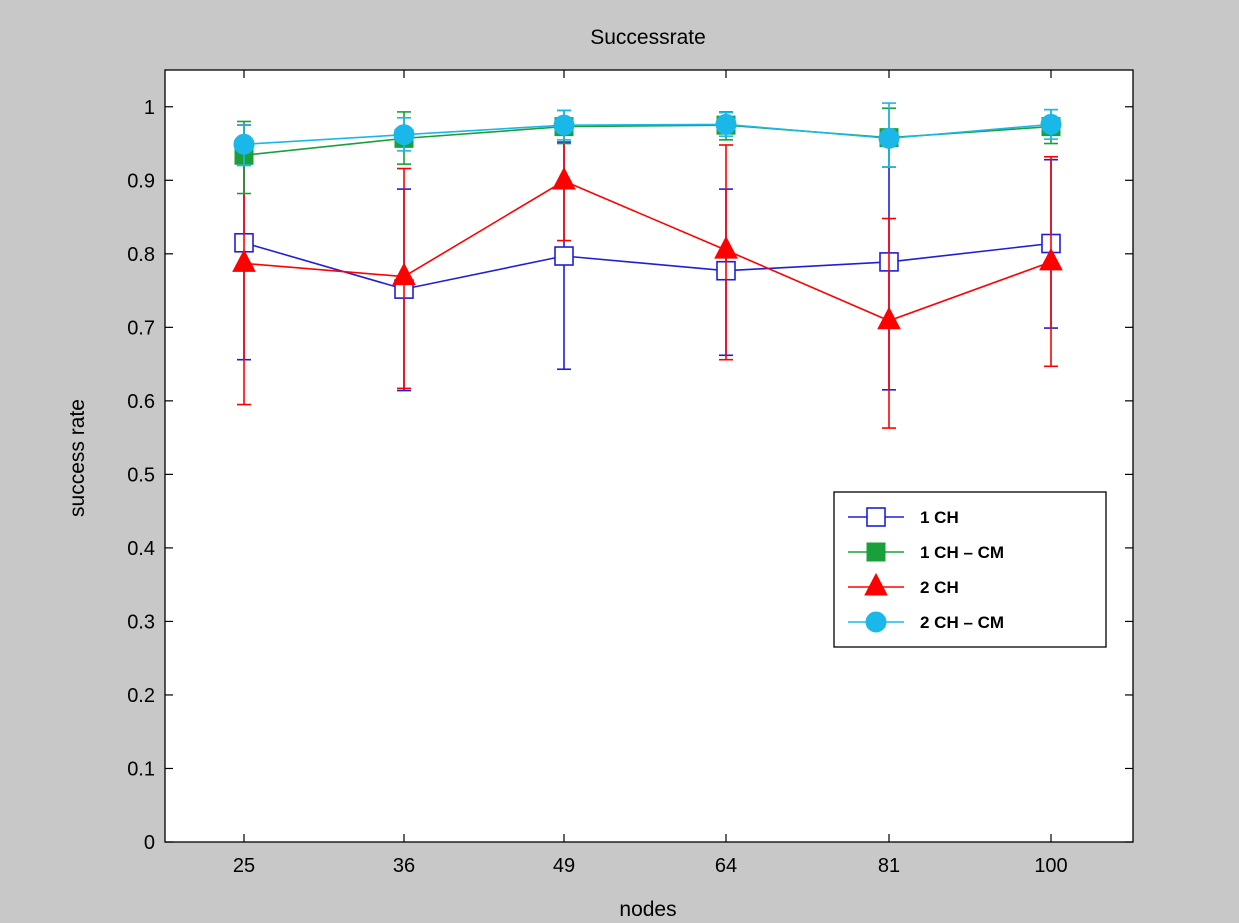 The width and height of the screenshot is (1239, 923). What do you see at coordinates (77, 458) in the screenshot?
I see `y-axis-label: success rate` at bounding box center [77, 458].